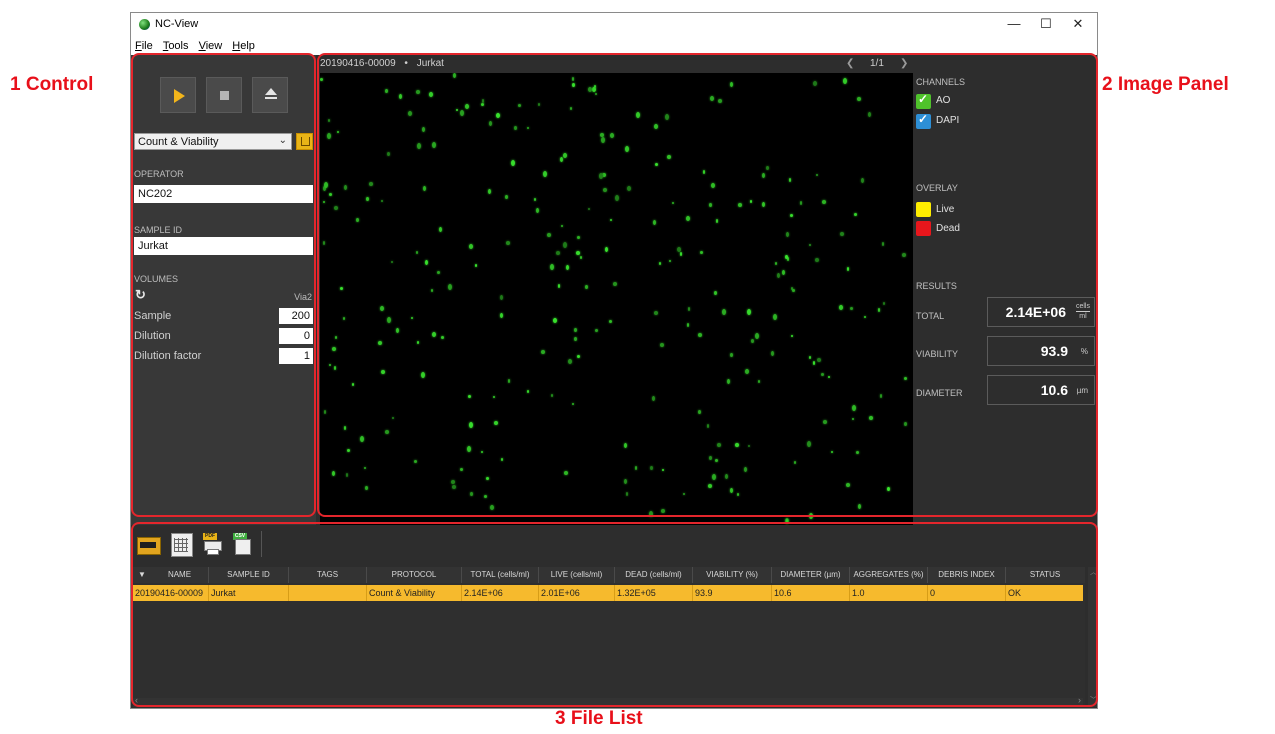 This screenshot has width=1275, height=734. What do you see at coordinates (1046, 23) in the screenshot?
I see `maximize-button: ☐` at bounding box center [1046, 23].